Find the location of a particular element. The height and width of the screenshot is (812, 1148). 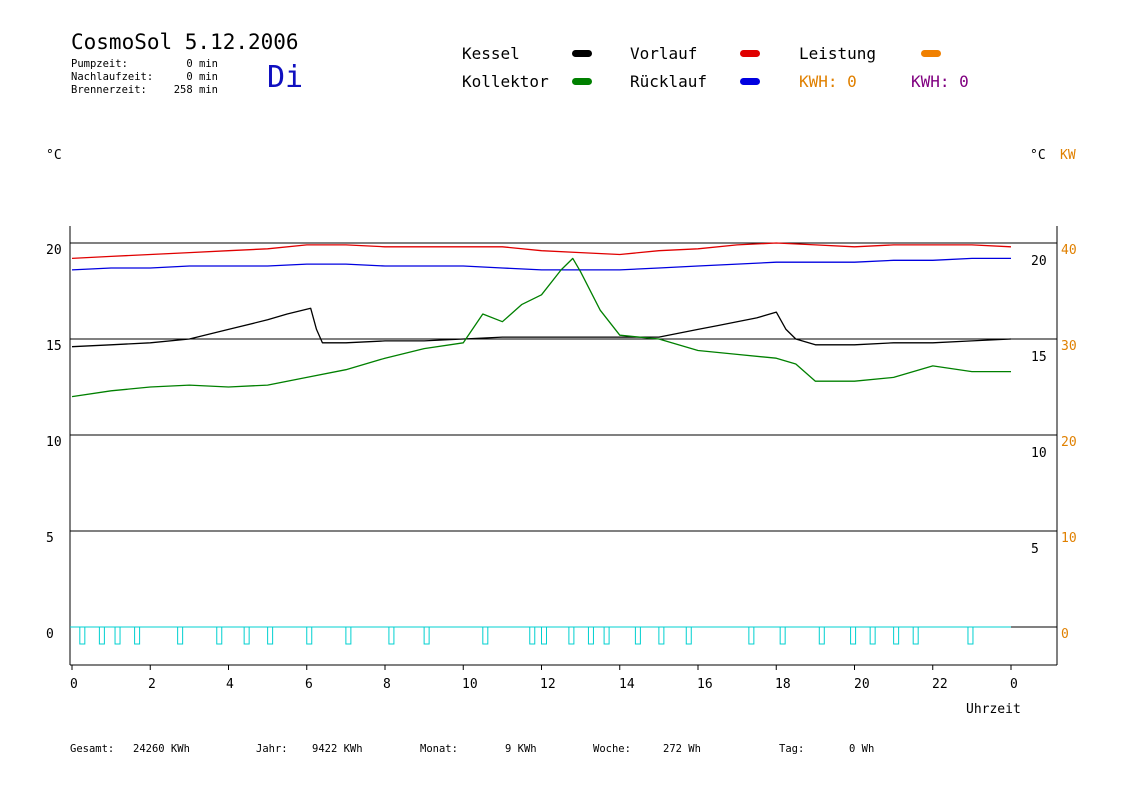

footer-monat-label: Monat: is located at coordinates (439, 749).